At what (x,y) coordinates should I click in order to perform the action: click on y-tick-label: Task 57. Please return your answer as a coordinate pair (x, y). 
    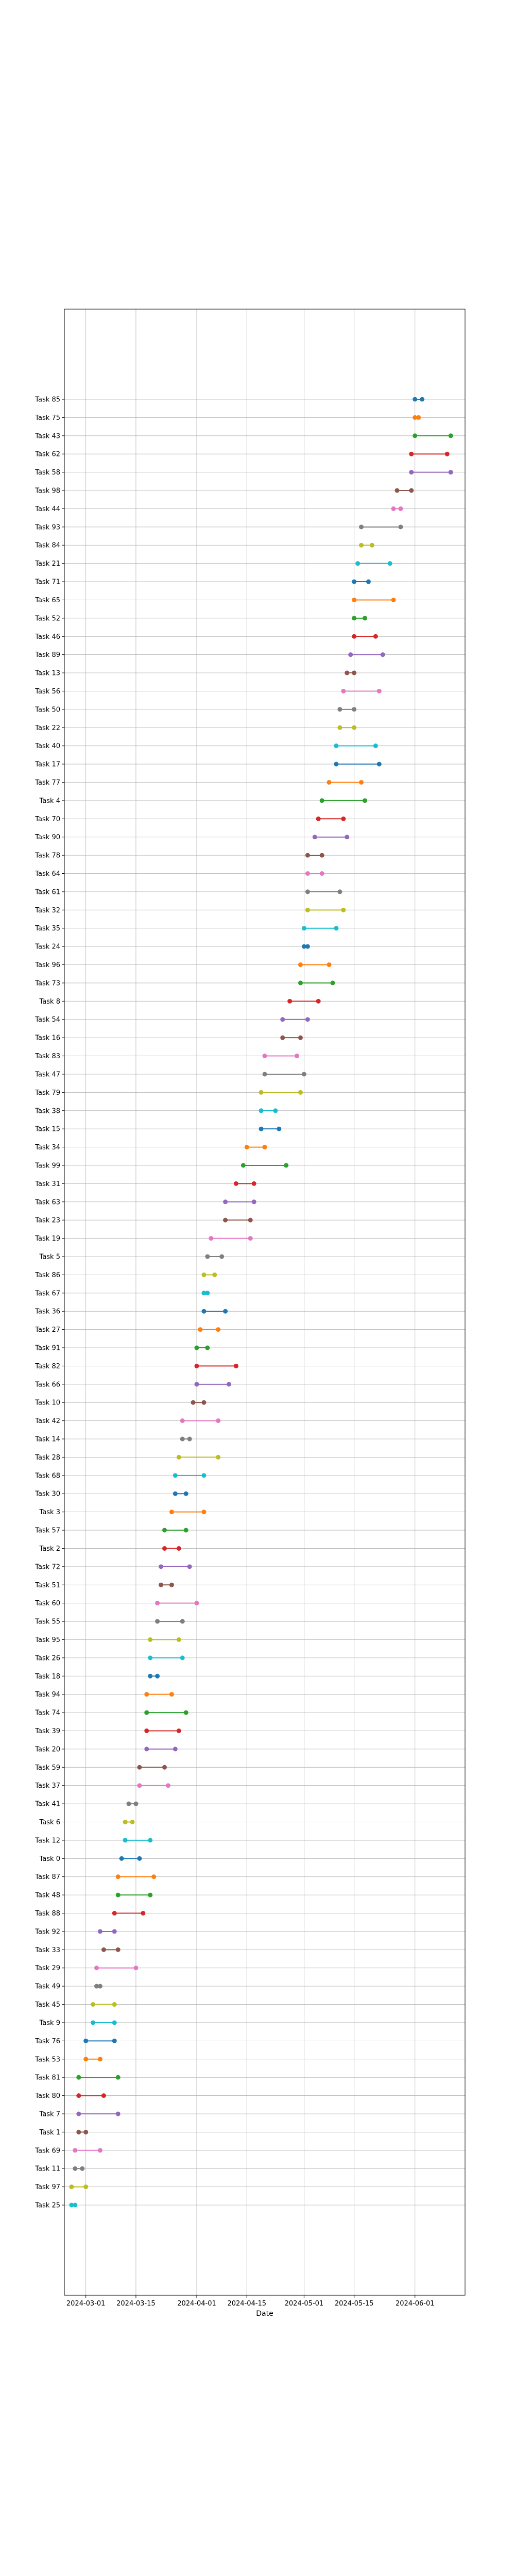
    Looking at the image, I should click on (47, 1531).